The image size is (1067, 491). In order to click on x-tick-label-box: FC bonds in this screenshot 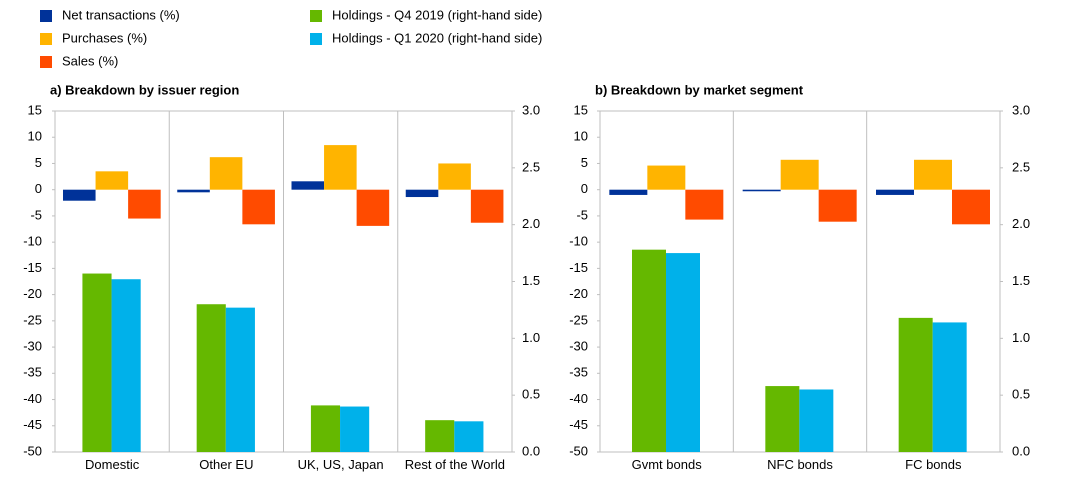, I will do `click(933, 464)`.